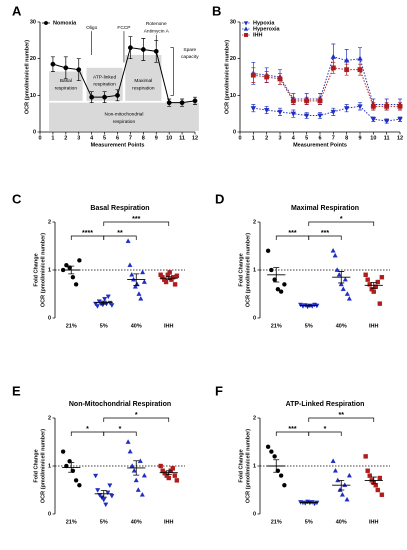 The width and height of the screenshot is (407, 550). What do you see at coordinates (219, 390) in the screenshot?
I see `panel-letter: F` at bounding box center [219, 390].